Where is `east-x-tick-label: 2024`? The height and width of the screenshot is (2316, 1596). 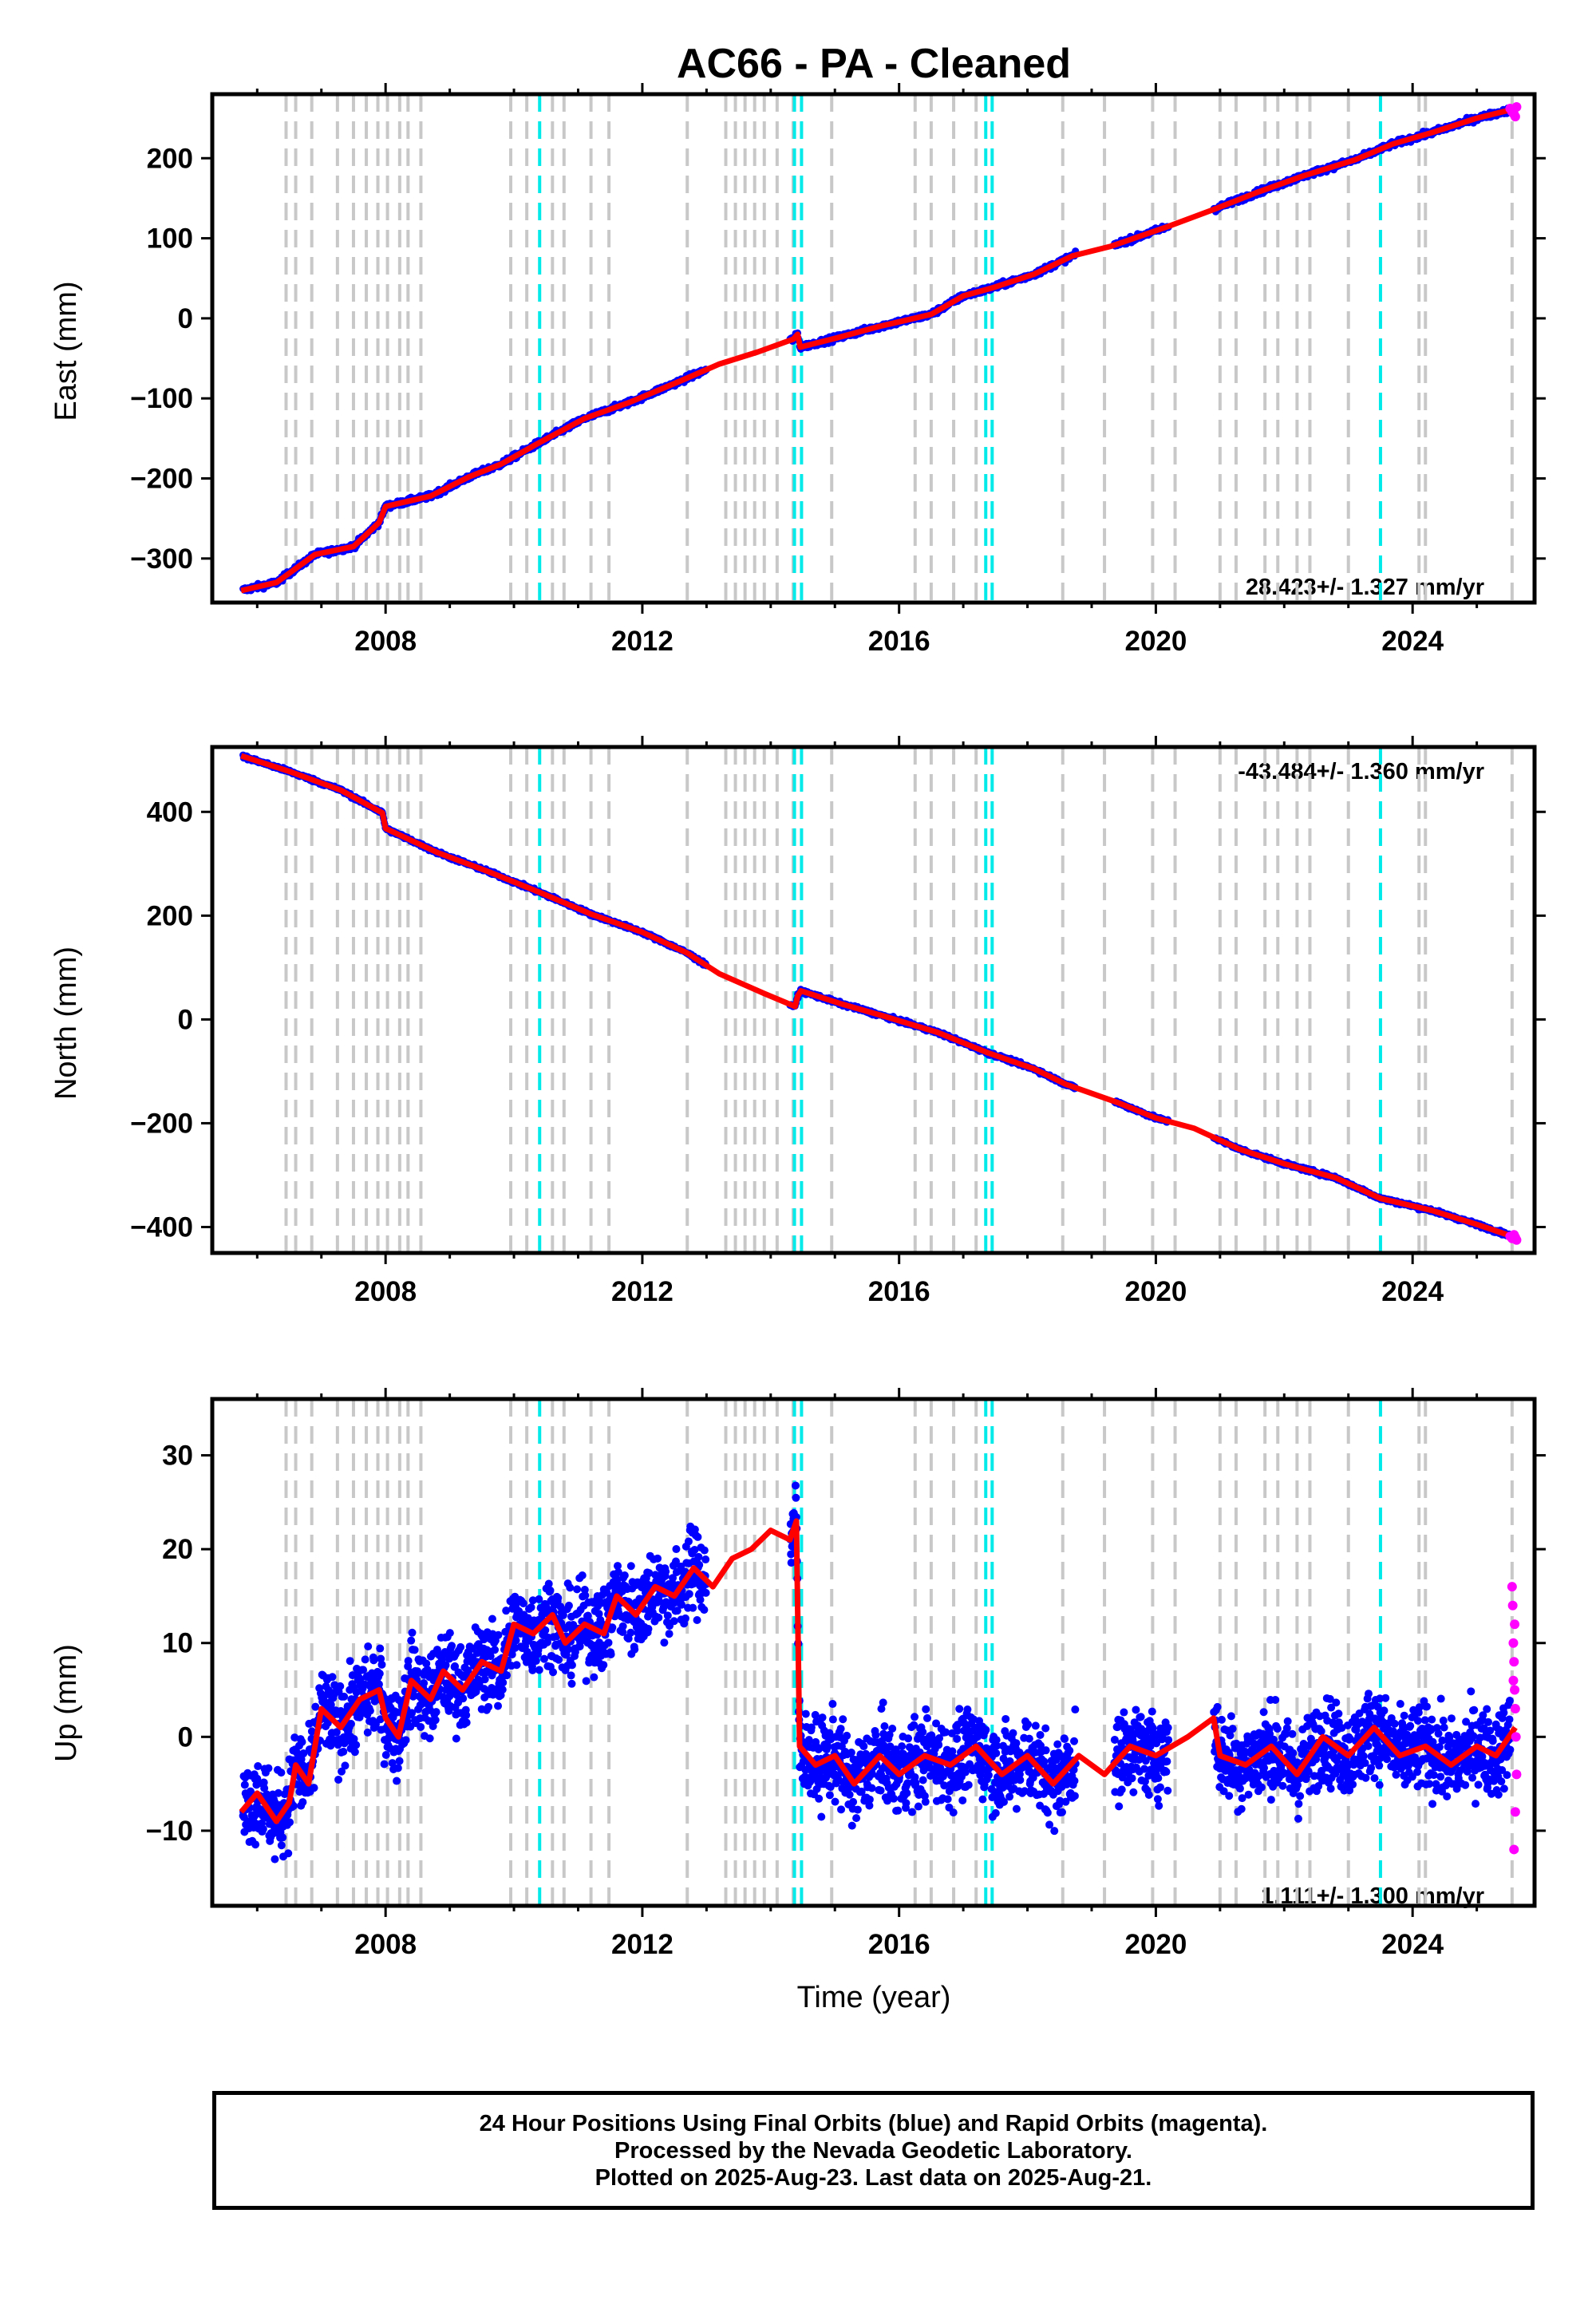 east-x-tick-label: 2024 is located at coordinates (1412, 641).